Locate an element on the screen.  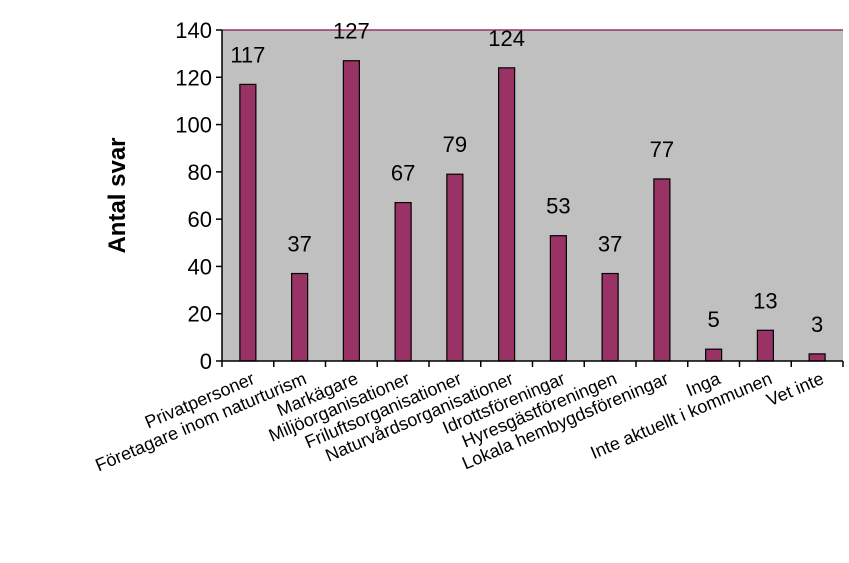
data-label: 3 is located at coordinates (817, 324).